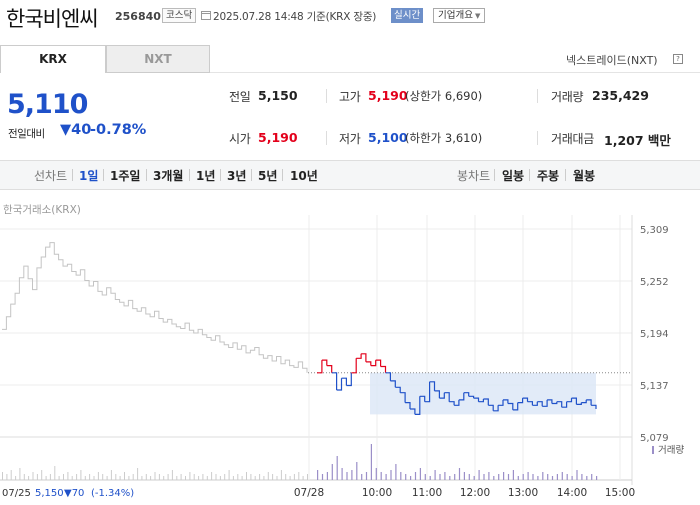  Describe the element at coordinates (89, 176) in the screenshot. I see `period-1d: 1일` at that location.